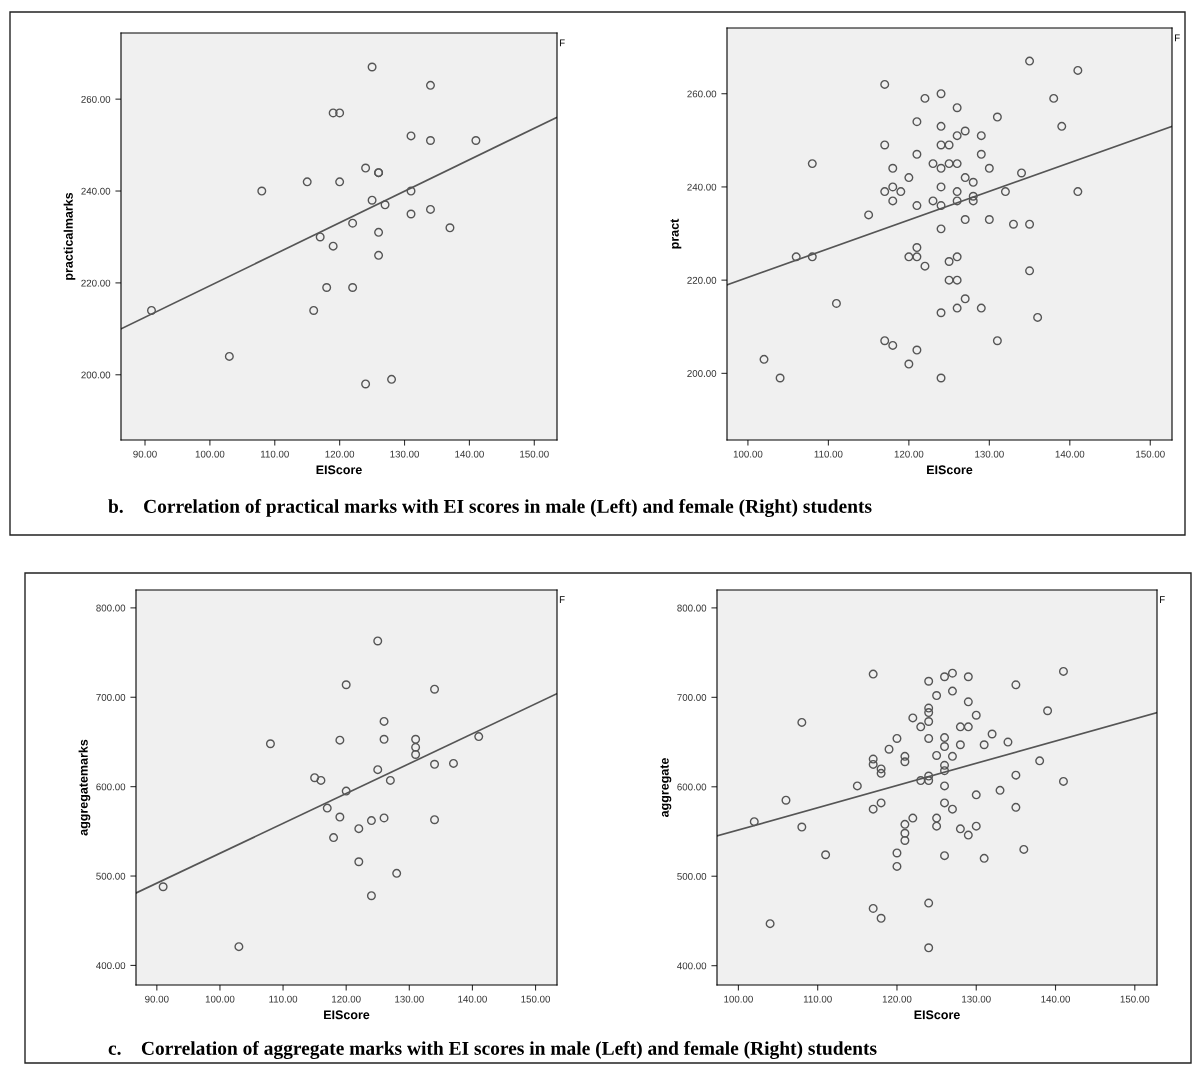  Describe the element at coordinates (666, 787) in the screenshot. I see `y-axis-title: aggregate` at that location.